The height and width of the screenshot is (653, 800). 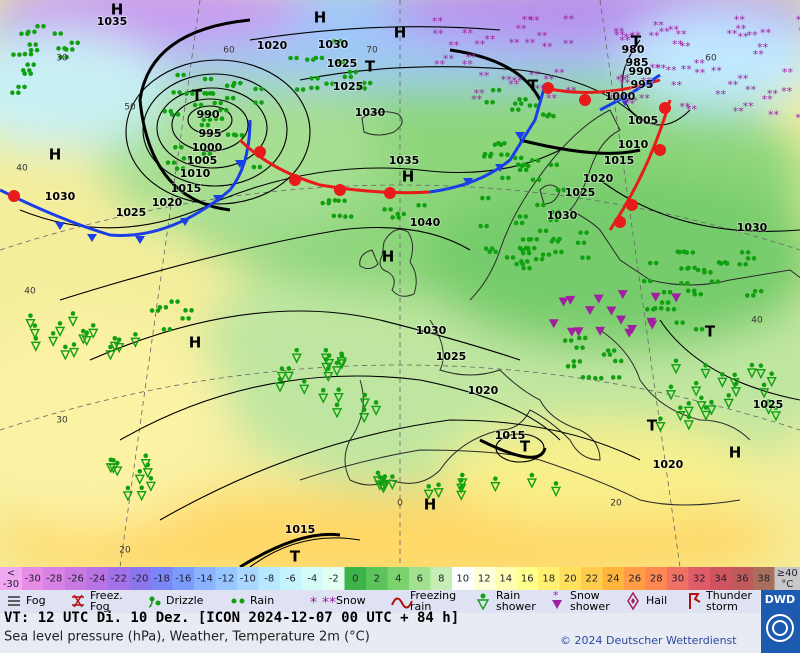 I want to click on temperature-label: 40, so click(x=22, y=169).